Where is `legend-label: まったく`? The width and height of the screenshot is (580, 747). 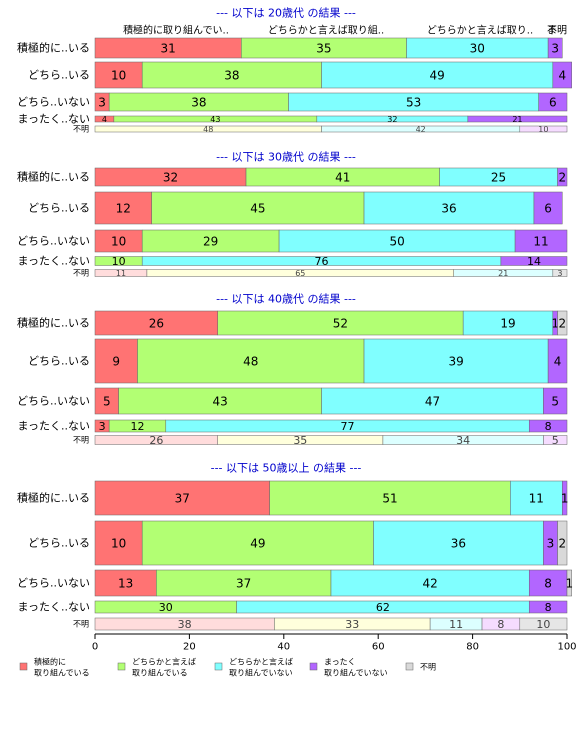 legend-label: まったく is located at coordinates (340, 662).